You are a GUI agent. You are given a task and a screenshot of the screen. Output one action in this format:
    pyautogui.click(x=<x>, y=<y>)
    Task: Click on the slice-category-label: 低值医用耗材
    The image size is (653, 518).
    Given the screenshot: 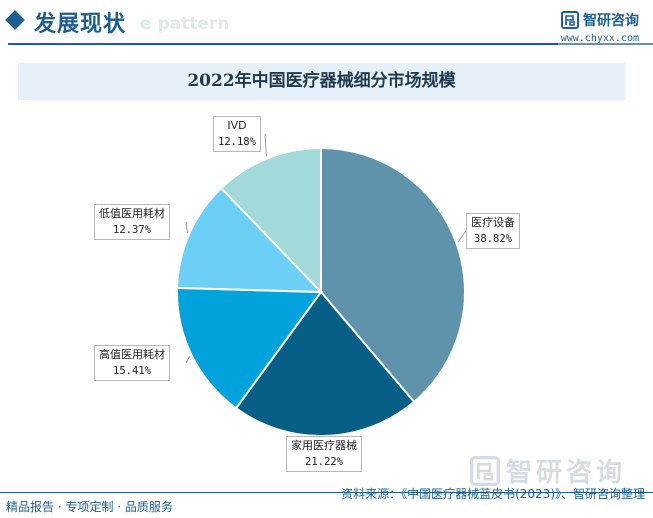 What is the action you would take?
    pyautogui.click(x=132, y=213)
    